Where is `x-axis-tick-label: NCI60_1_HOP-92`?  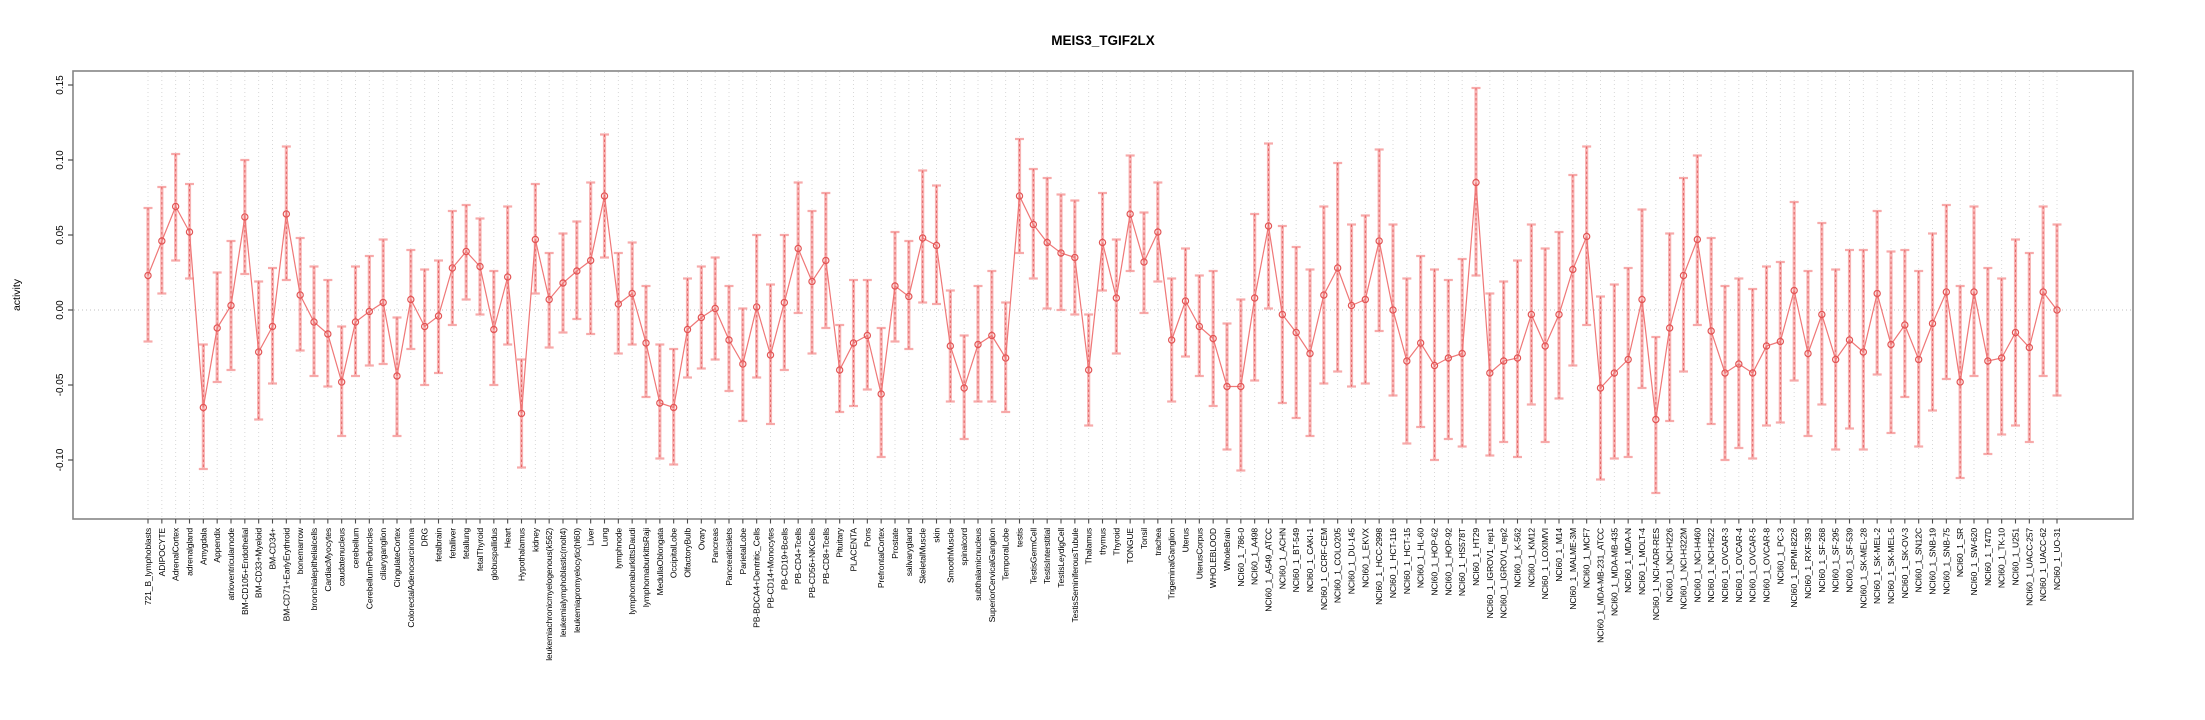
x-axis-tick-label: NCI60_1_HOP-92 is located at coordinates (1448, 562).